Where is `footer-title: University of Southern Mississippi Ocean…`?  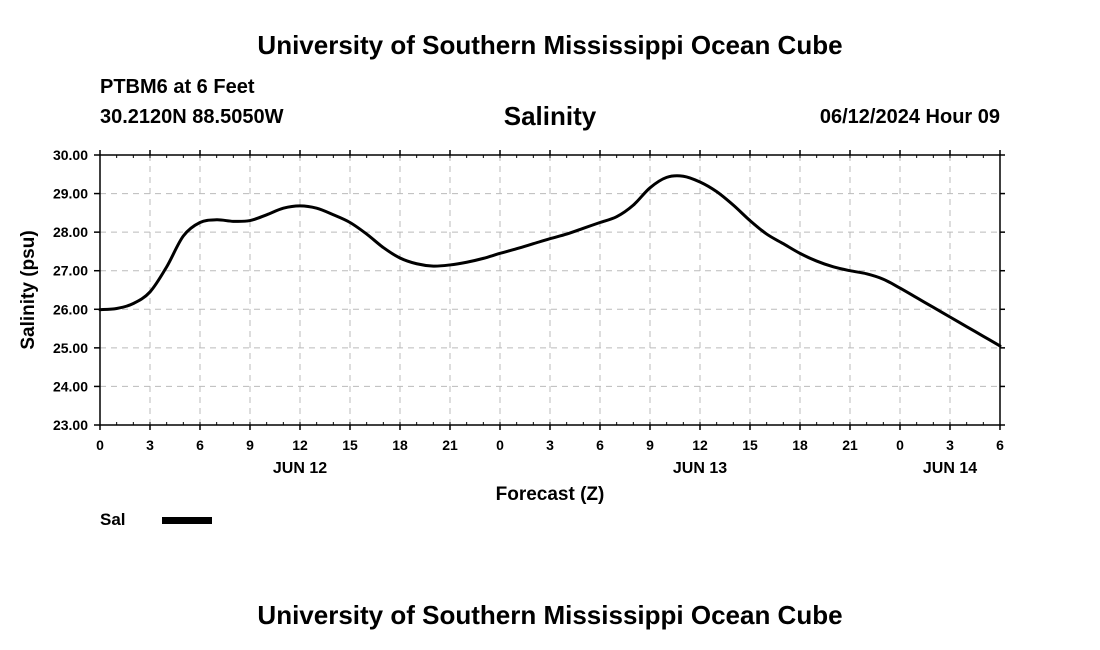 footer-title: University of Southern Mississippi Ocean… is located at coordinates (550, 615).